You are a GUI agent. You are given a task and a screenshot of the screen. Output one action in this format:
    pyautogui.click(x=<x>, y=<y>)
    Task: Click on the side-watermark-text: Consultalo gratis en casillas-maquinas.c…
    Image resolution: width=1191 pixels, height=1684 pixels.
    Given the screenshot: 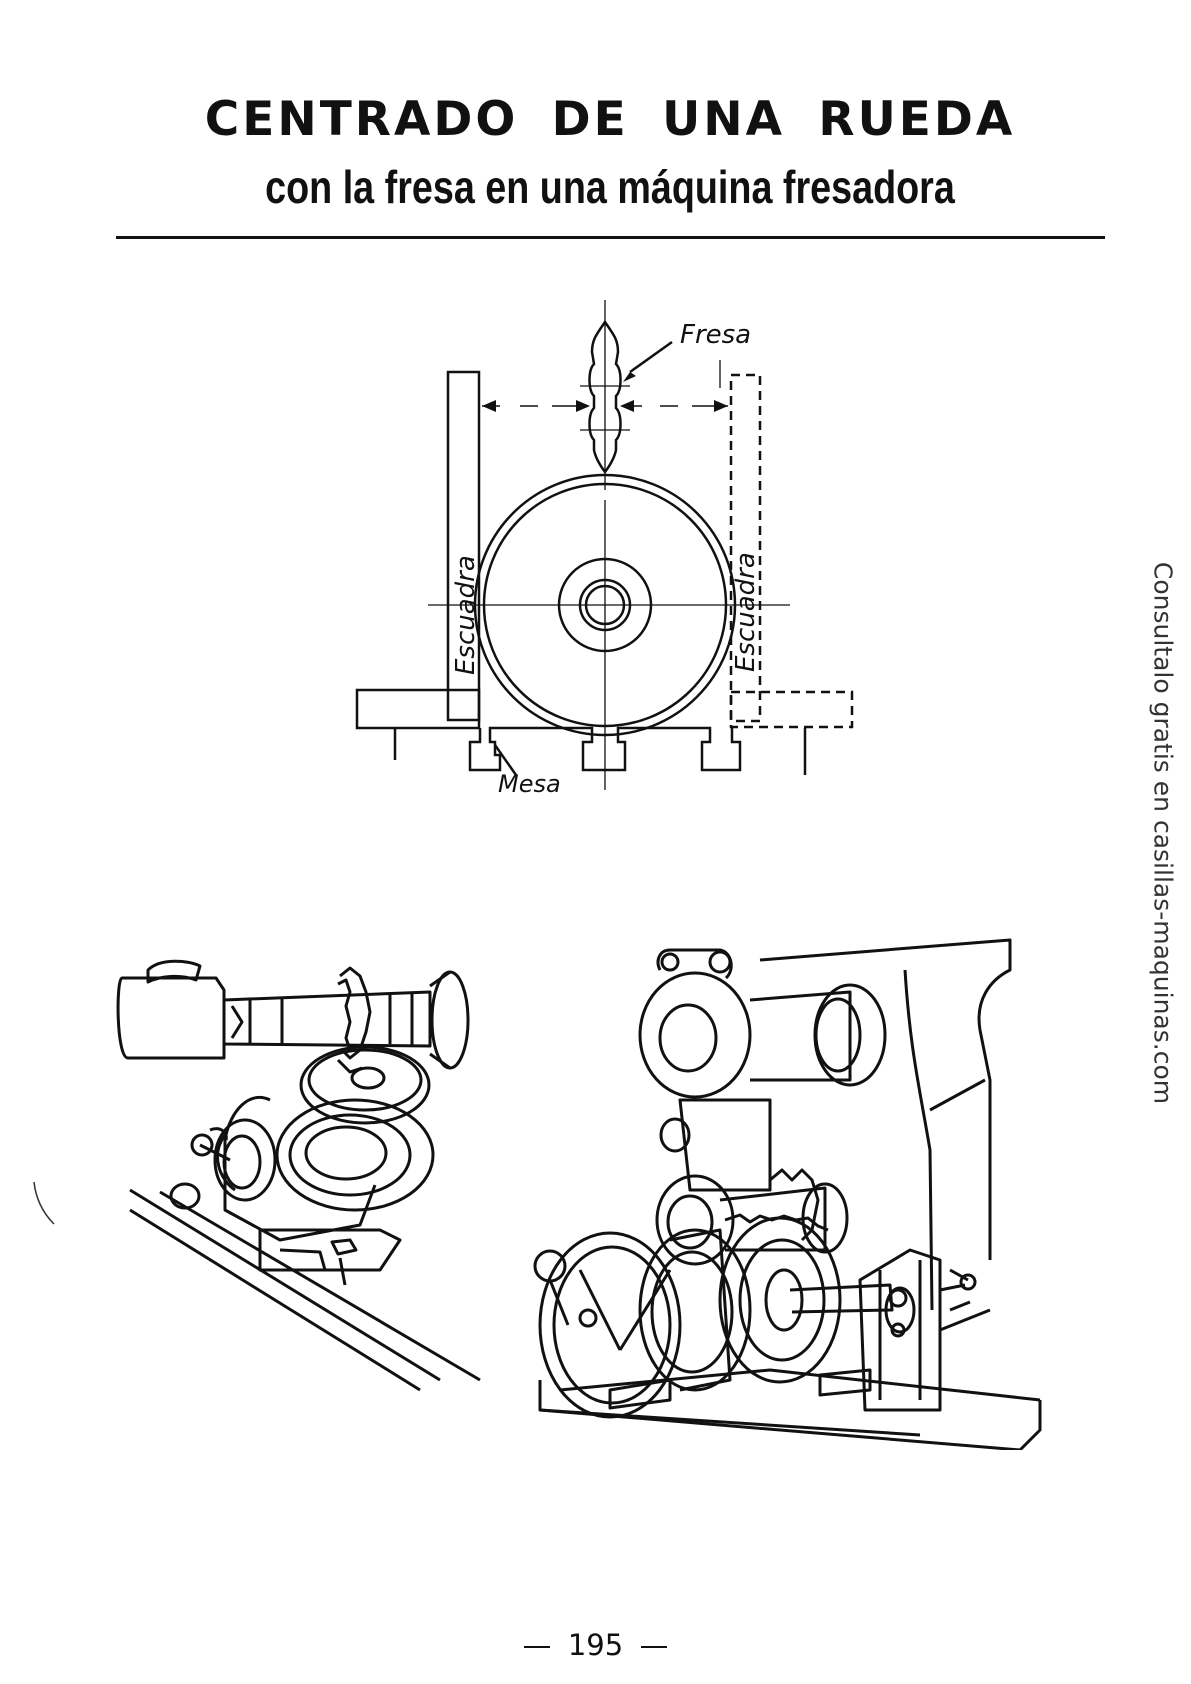 What is the action you would take?
    pyautogui.click(x=1163, y=833)
    